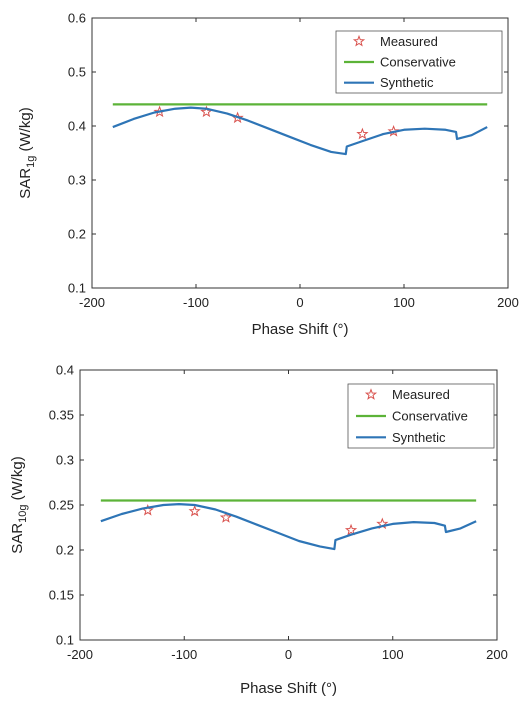 Image resolution: width=520 pixels, height=702 pixels. Describe the element at coordinates (61, 505) in the screenshot. I see `y-tick-label: 0.25` at that location.